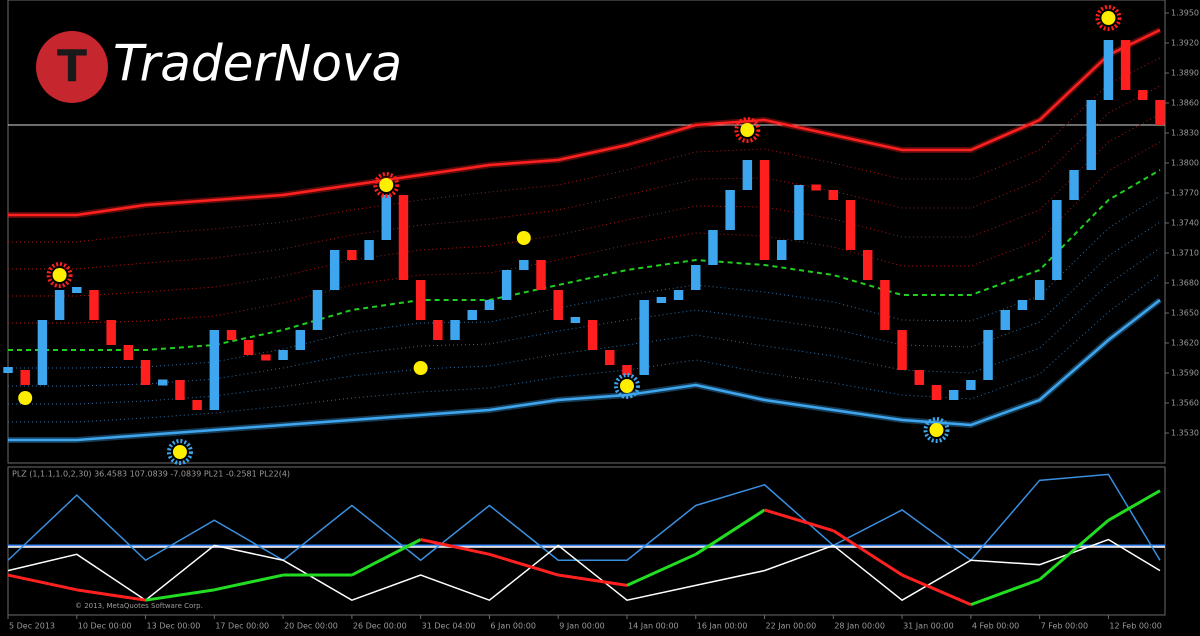 Image resolution: width=1200 pixels, height=636 pixels. What do you see at coordinates (139, 606) in the screenshot?
I see `copyright: © 2013, MetaQuotes Software Corp.` at bounding box center [139, 606].